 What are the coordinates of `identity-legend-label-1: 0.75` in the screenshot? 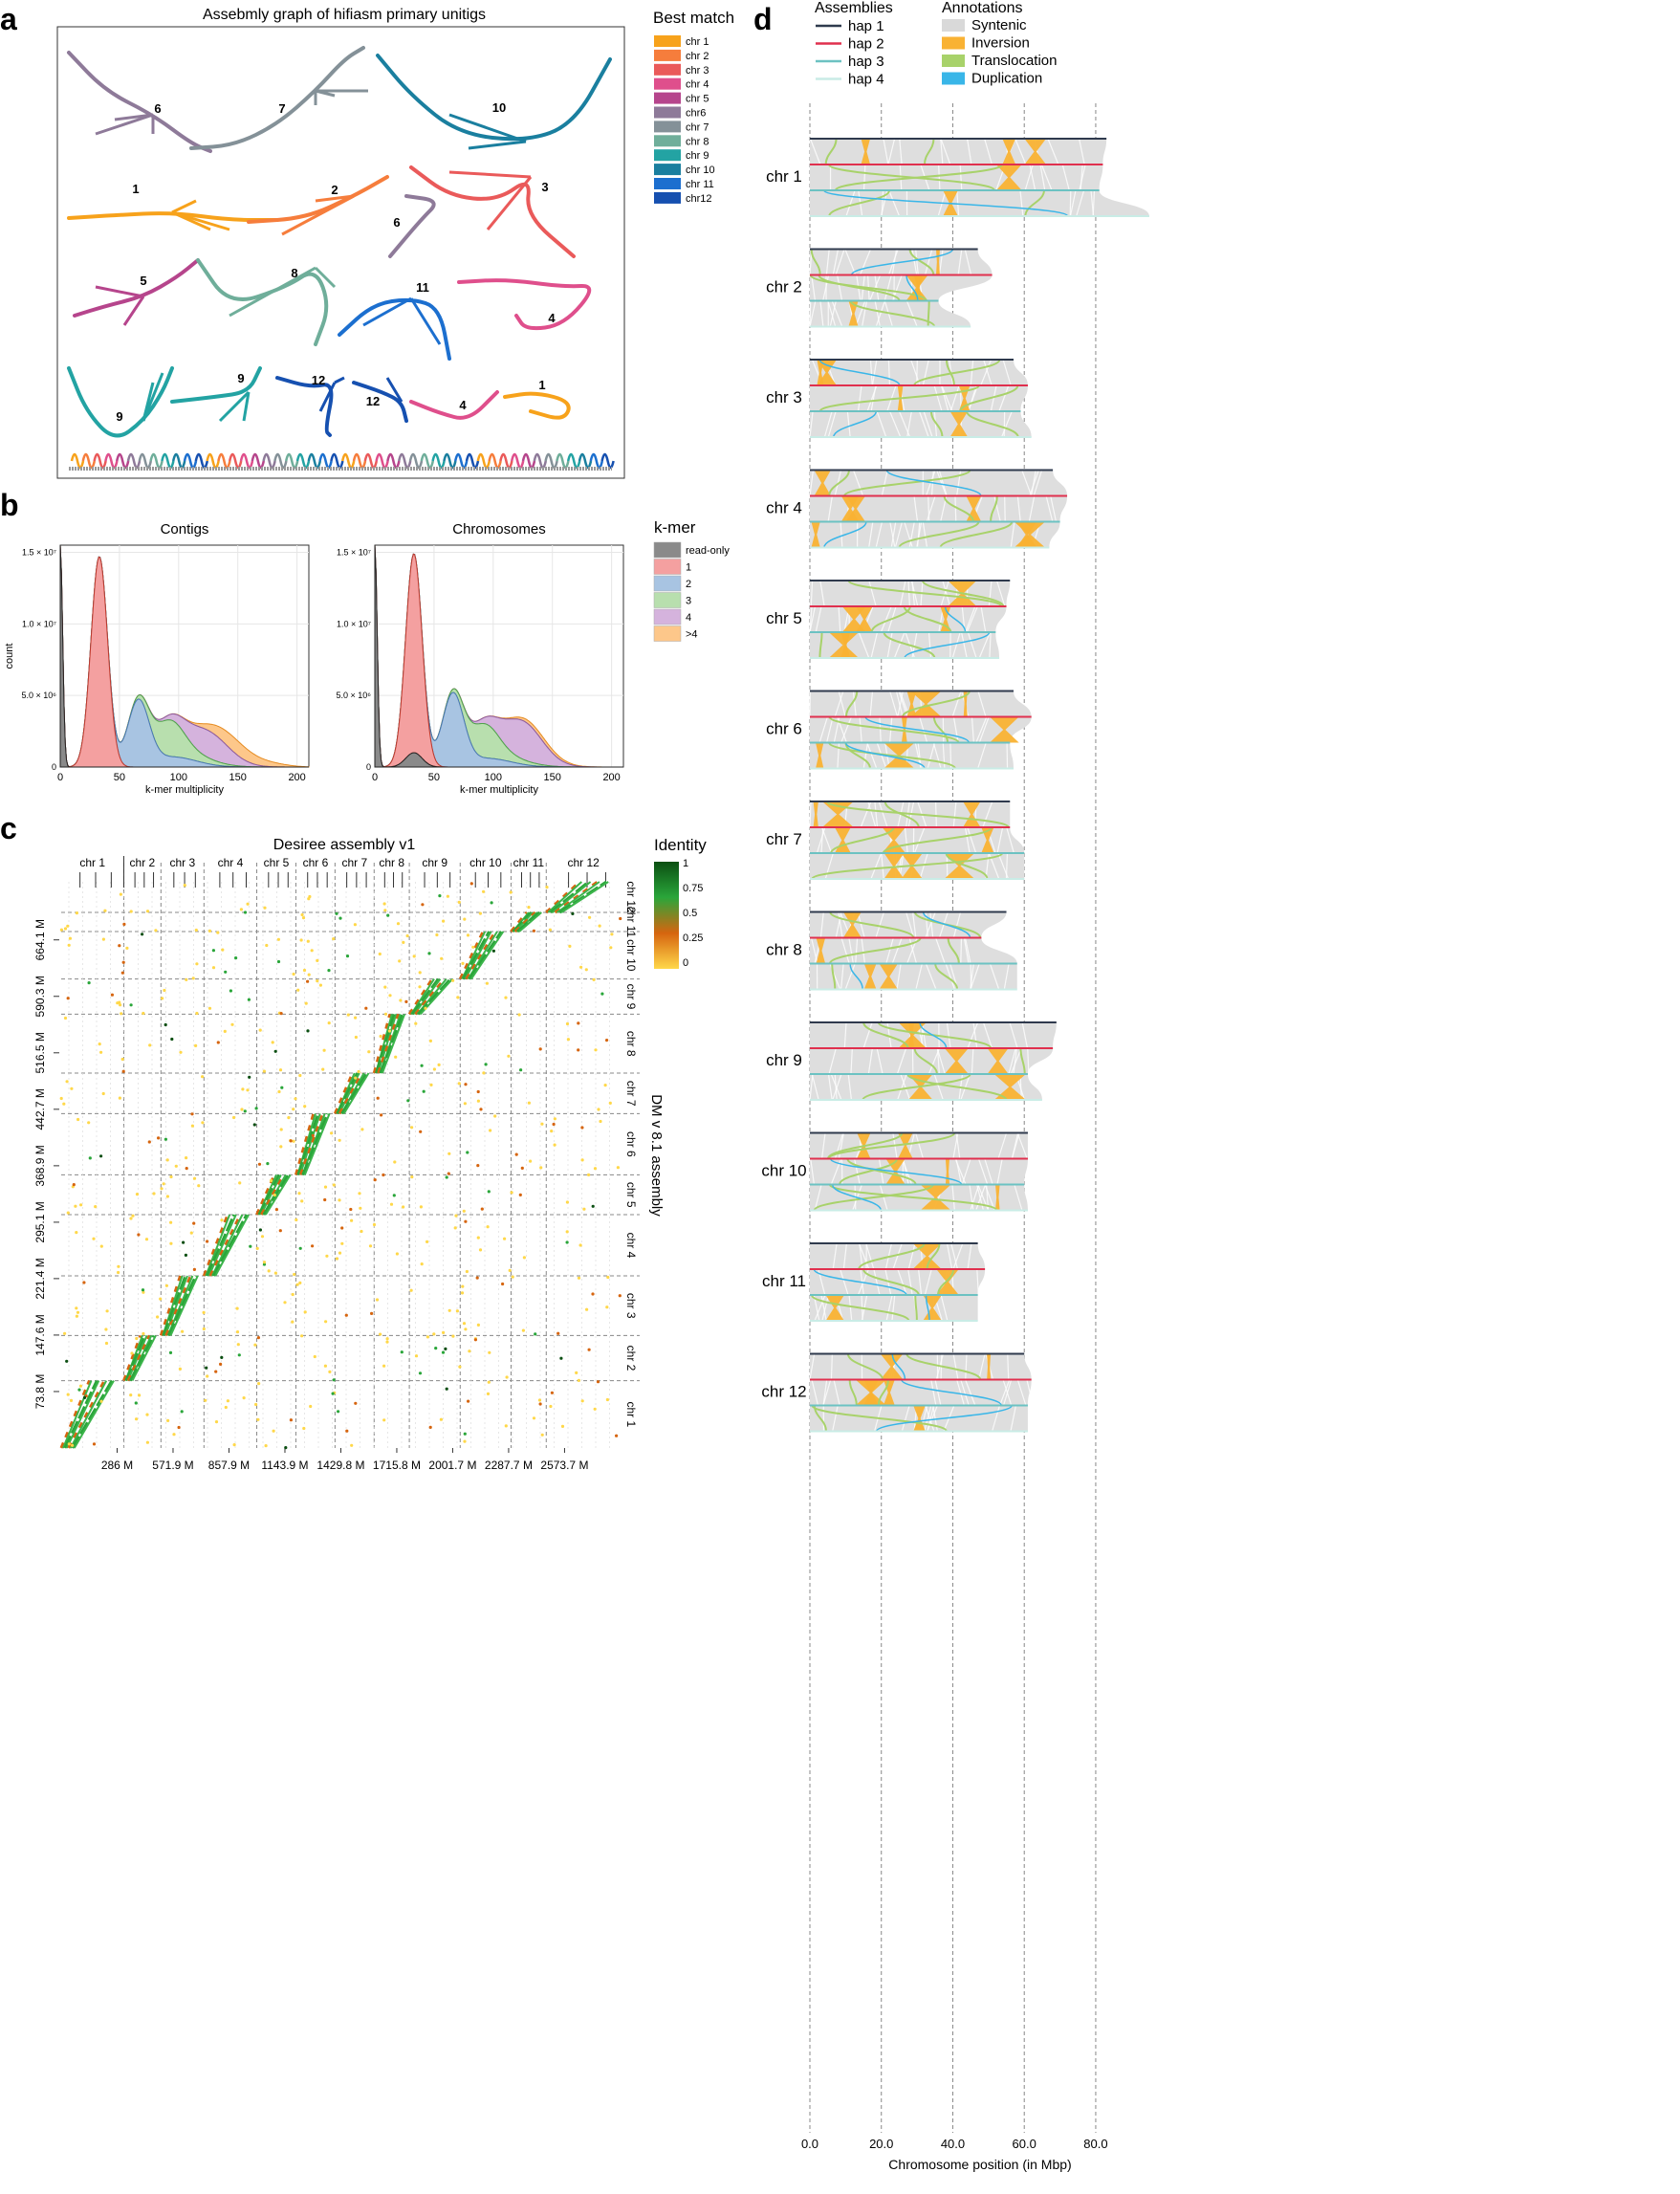 It's located at (693, 889).